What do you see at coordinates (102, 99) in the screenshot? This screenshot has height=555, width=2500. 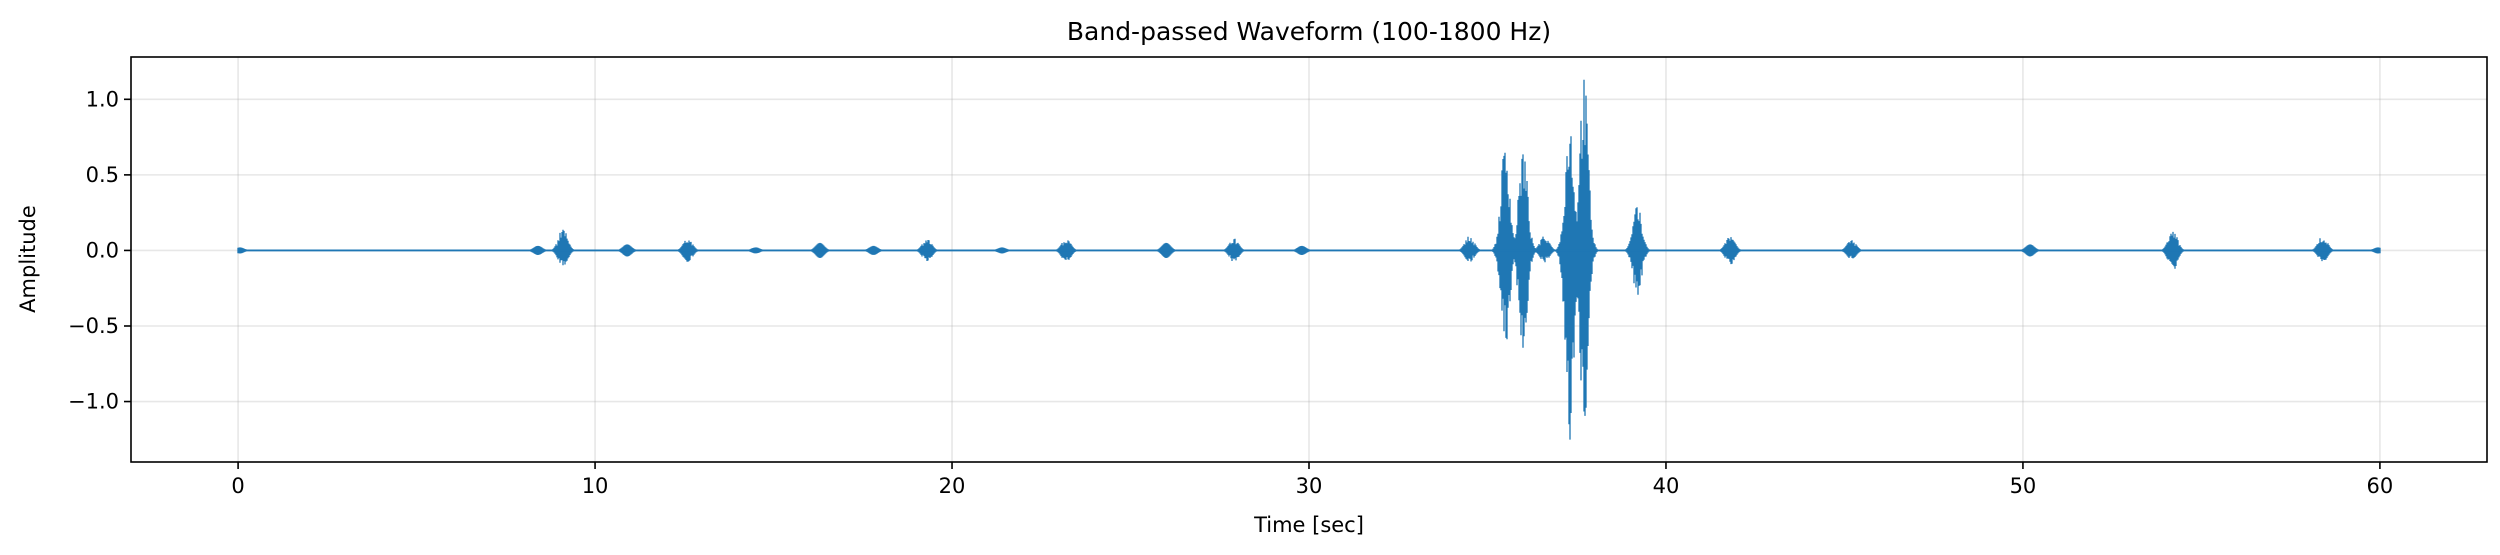 I see `y-tick-label: 1.0` at bounding box center [102, 99].